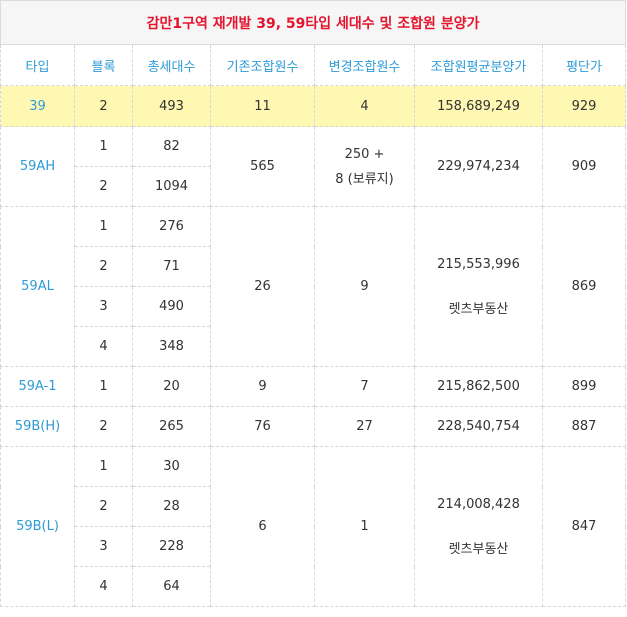 The height and width of the screenshot is (617, 627). I want to click on header-total-units: 총세대수, so click(171, 65).